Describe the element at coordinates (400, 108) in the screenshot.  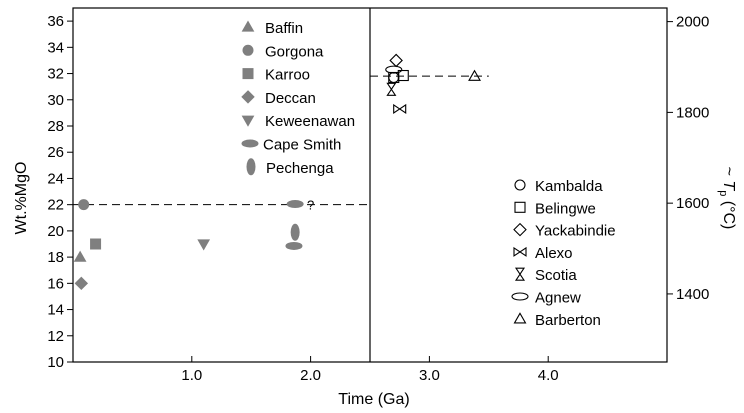
I see `point-alexo` at that location.